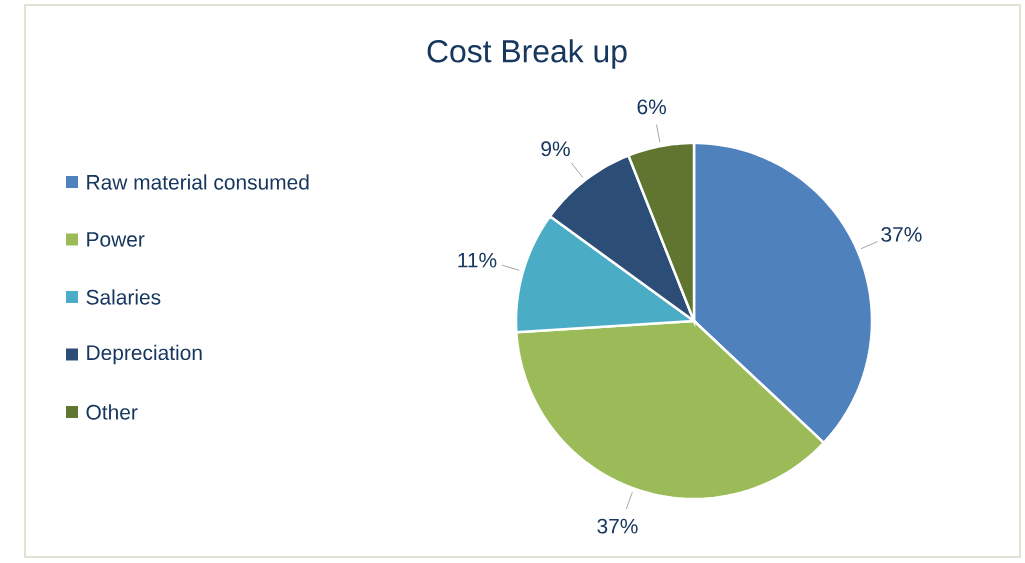 Image resolution: width=1025 pixels, height=563 pixels. What do you see at coordinates (527, 54) in the screenshot?
I see `chart-title: Cost Break up` at bounding box center [527, 54].